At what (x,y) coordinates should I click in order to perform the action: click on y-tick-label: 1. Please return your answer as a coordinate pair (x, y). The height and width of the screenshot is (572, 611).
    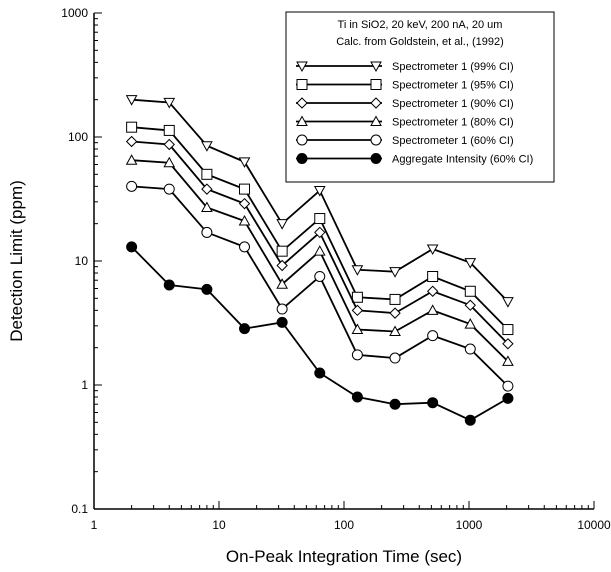
    Looking at the image, I should click on (84, 385).